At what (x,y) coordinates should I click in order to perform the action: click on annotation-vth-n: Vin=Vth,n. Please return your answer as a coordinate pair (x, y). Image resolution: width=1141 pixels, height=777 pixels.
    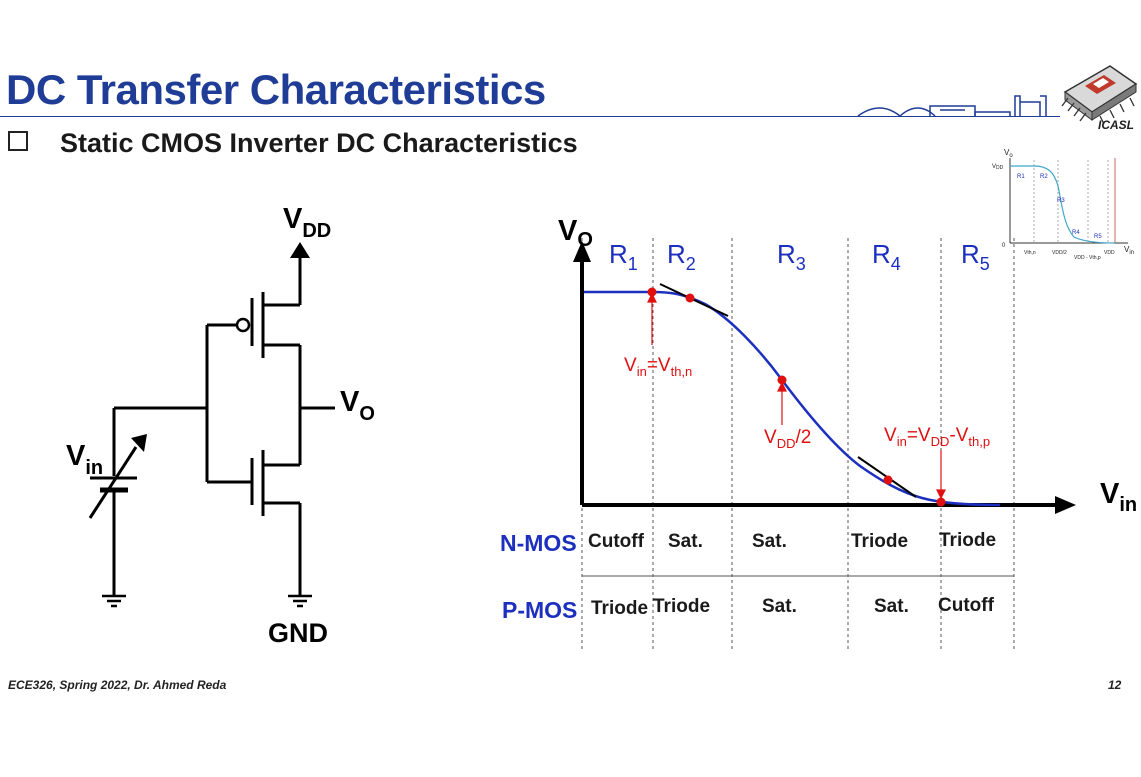
    Looking at the image, I should click on (658, 367).